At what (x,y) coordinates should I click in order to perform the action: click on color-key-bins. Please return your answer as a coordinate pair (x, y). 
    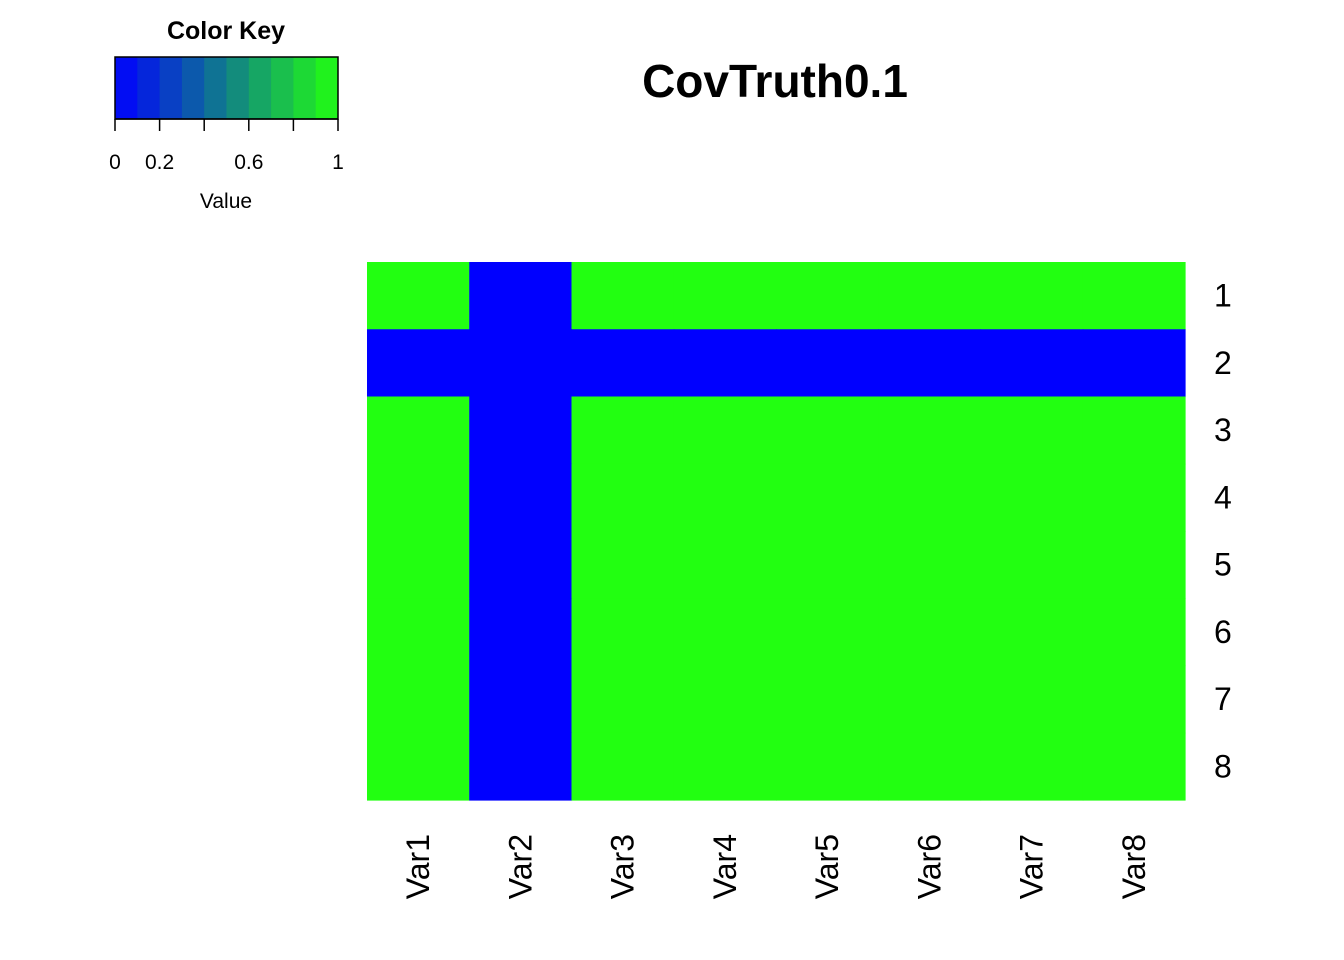
    Looking at the image, I should click on (227, 88).